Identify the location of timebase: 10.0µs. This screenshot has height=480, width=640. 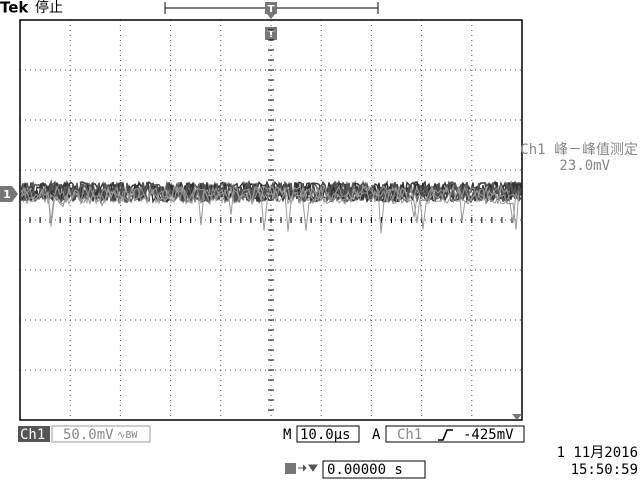
(325, 435).